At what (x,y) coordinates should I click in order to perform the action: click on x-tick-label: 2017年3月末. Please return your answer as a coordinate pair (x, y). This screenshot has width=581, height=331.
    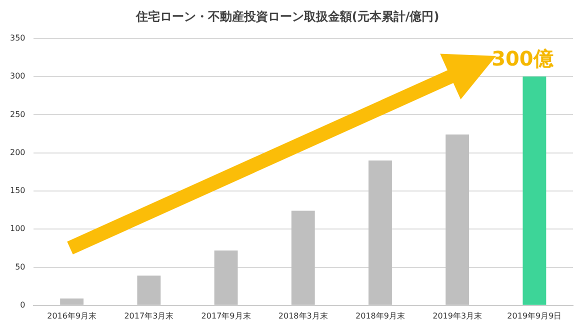
    Looking at the image, I should click on (149, 315).